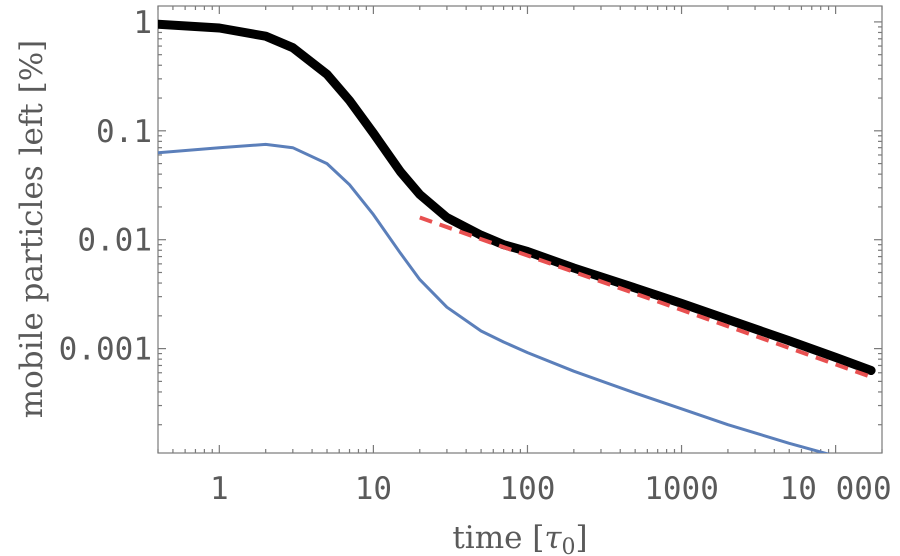  I want to click on x-tick-label: 10, so click(373, 489).